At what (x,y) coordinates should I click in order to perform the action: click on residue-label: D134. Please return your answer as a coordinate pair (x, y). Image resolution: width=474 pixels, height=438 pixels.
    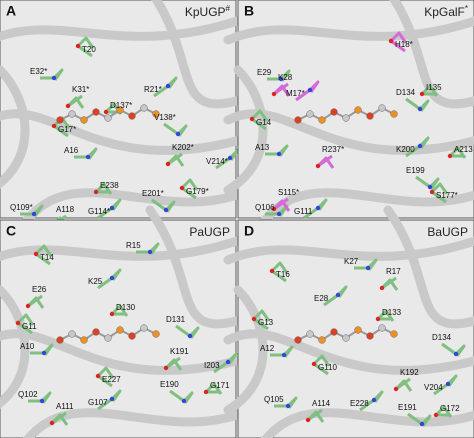
    Looking at the image, I should click on (442, 337).